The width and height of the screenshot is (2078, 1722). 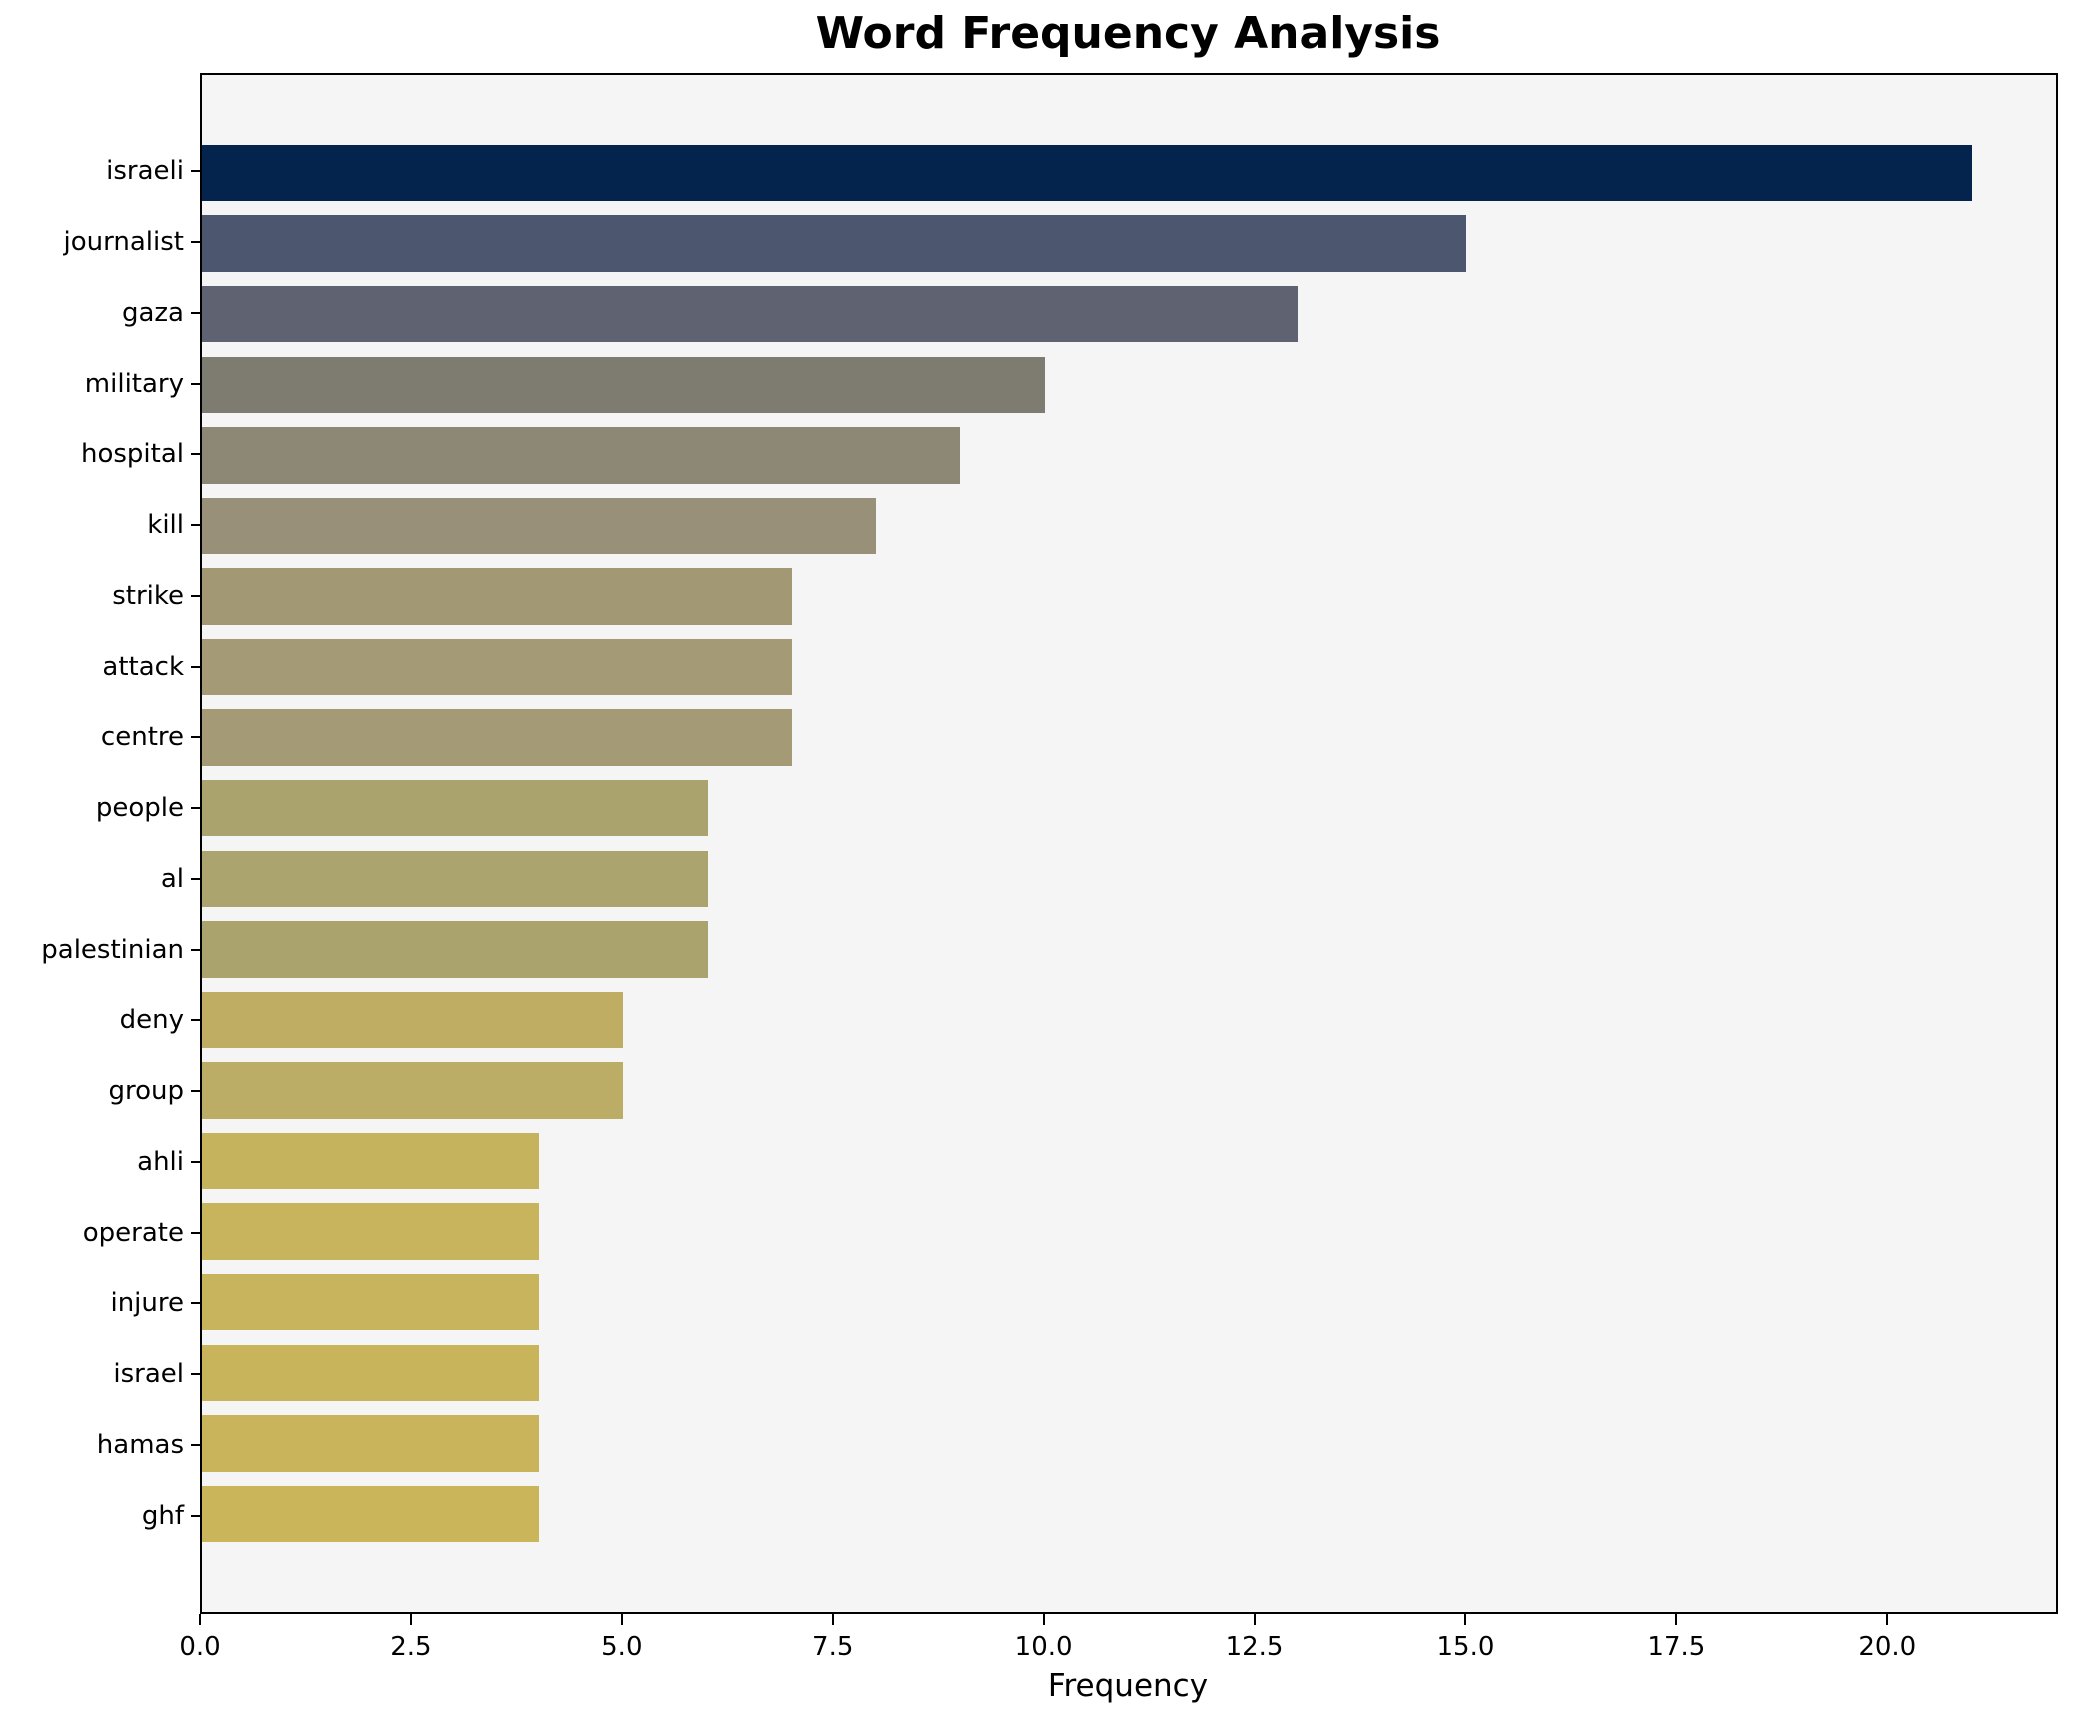 What do you see at coordinates (1676, 1647) in the screenshot?
I see `x-tick-label: 17.5` at bounding box center [1676, 1647].